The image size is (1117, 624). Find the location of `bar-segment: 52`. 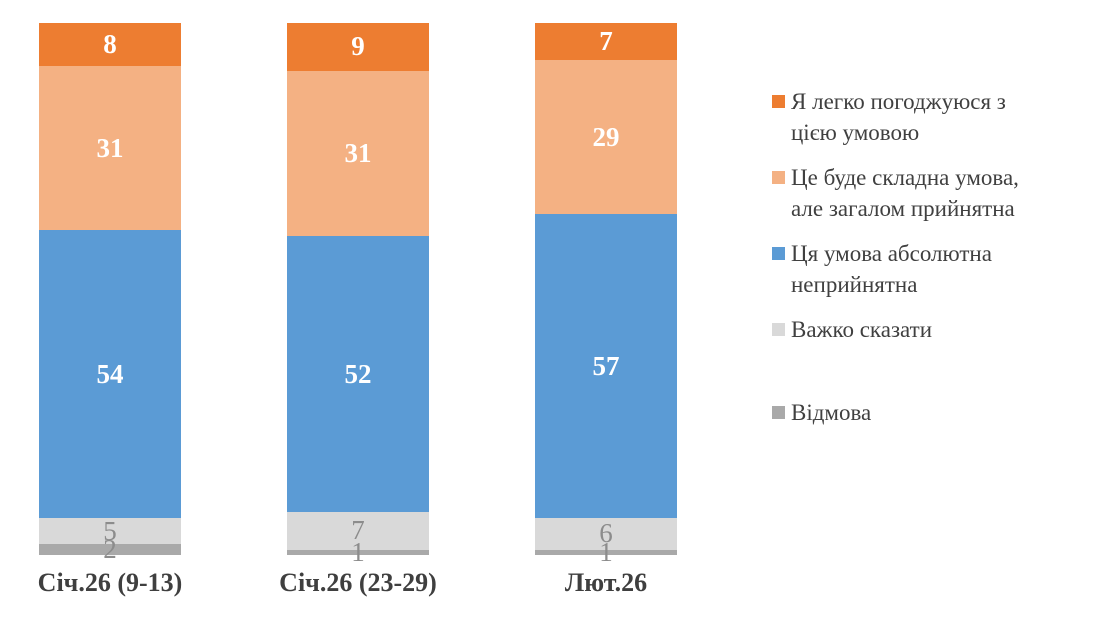

bar-segment: 52 is located at coordinates (358, 374).